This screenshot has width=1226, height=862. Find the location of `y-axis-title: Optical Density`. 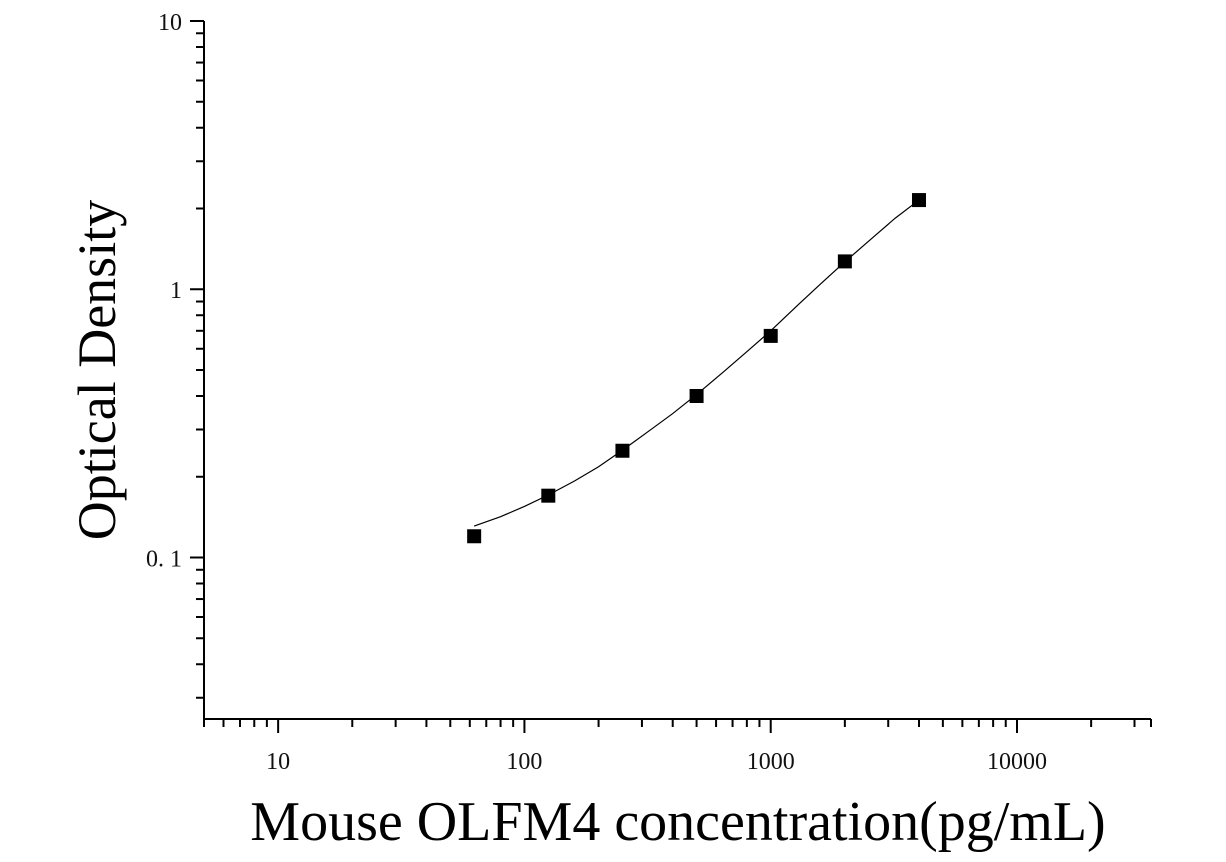

y-axis-title: Optical Density is located at coordinates (97, 370).